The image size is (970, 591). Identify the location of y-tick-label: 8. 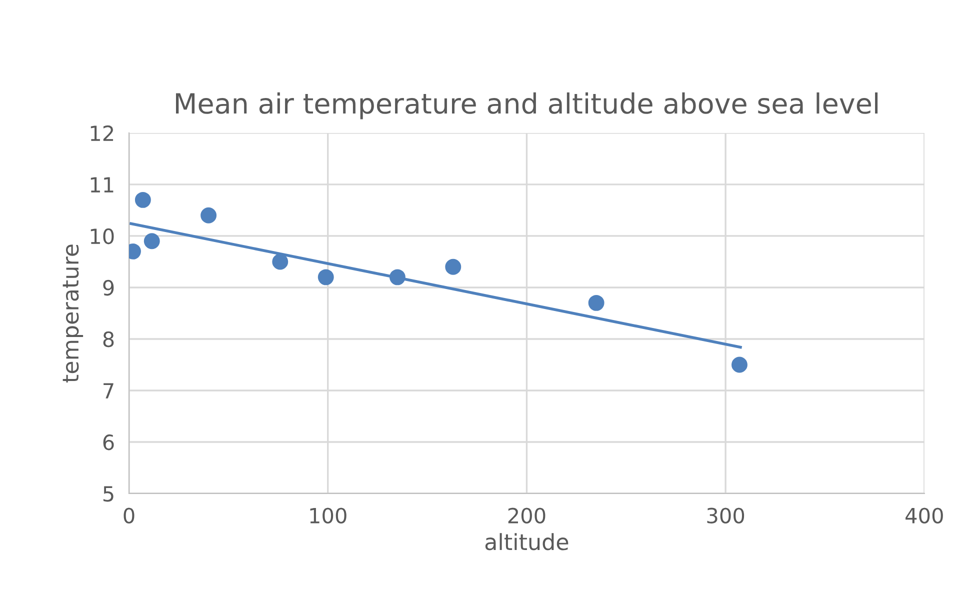
(108, 339).